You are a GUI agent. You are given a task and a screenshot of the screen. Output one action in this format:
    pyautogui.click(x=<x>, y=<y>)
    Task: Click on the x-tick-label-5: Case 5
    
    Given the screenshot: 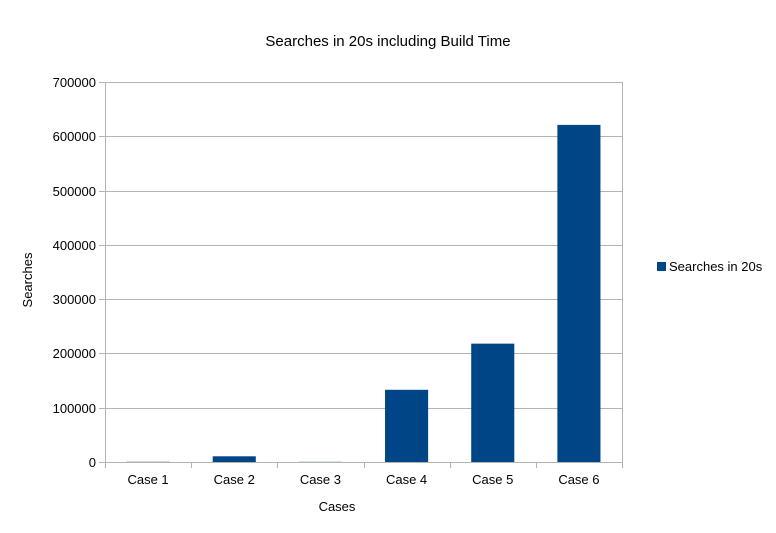 What is the action you would take?
    pyautogui.click(x=492, y=479)
    